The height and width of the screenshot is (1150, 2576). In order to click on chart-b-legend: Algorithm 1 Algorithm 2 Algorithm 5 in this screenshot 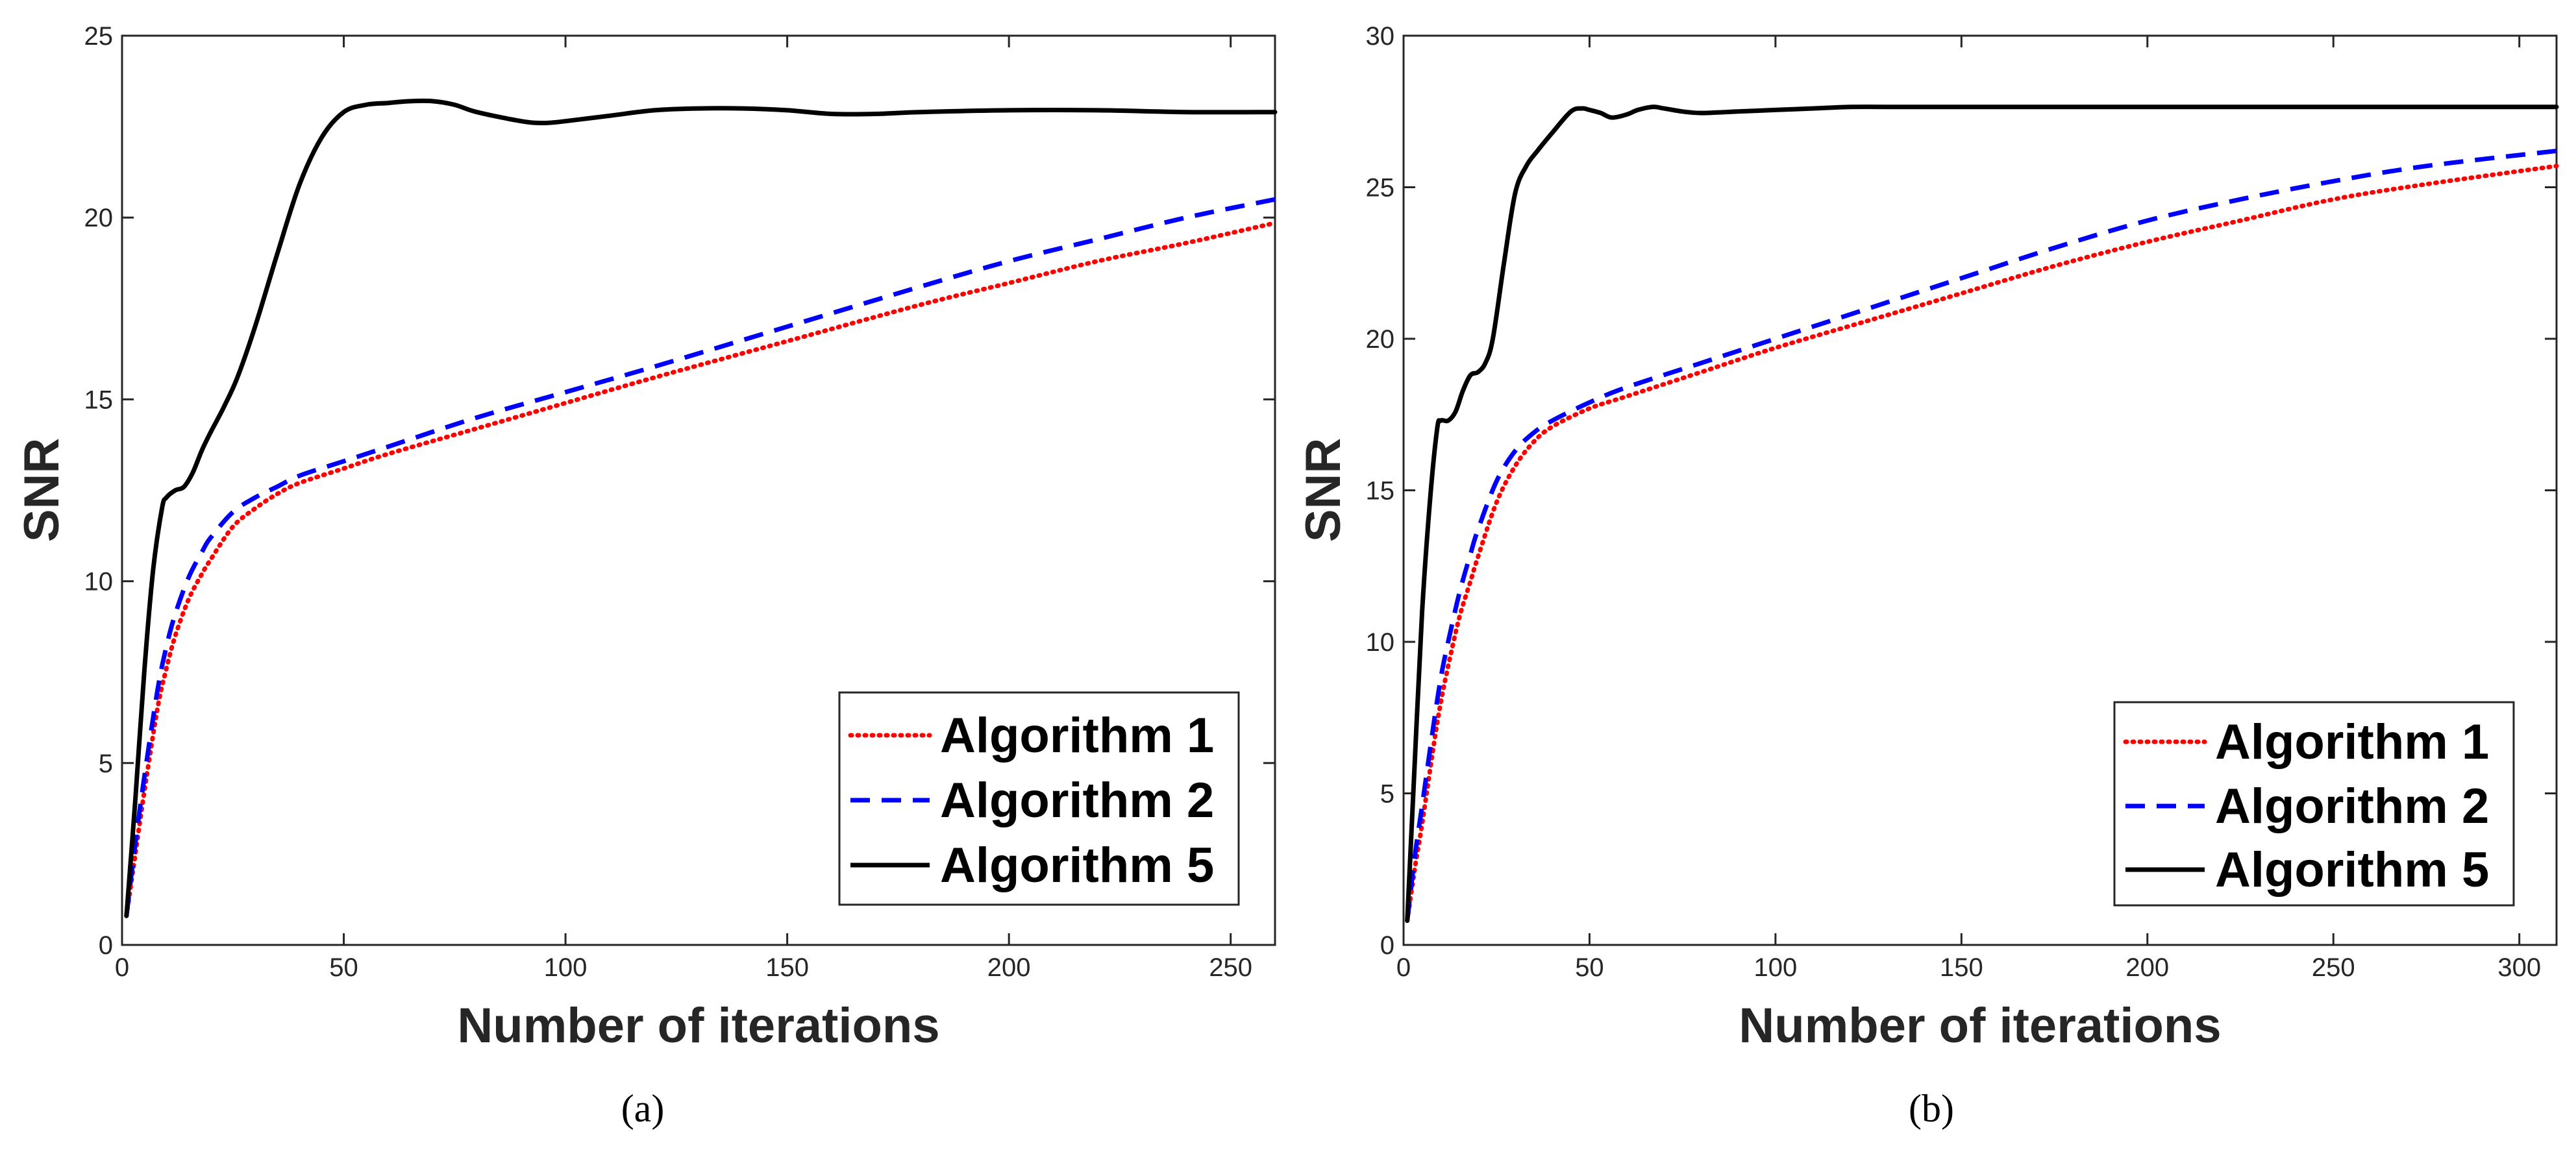, I will do `click(2314, 804)`.